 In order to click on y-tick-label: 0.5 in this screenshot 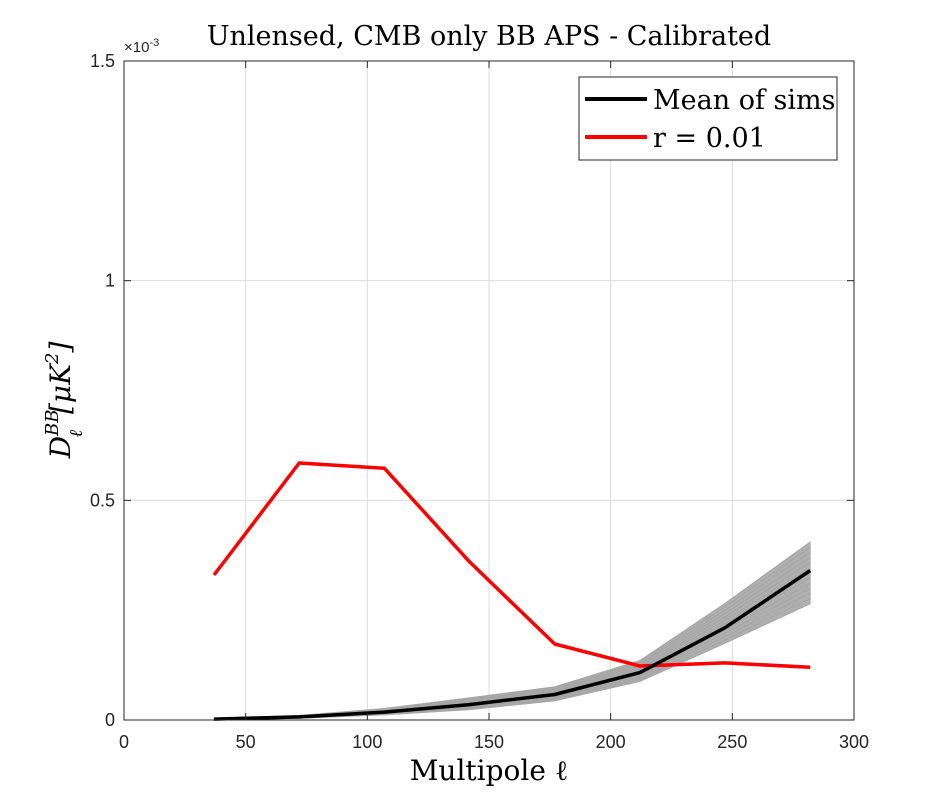, I will do `click(102, 500)`.